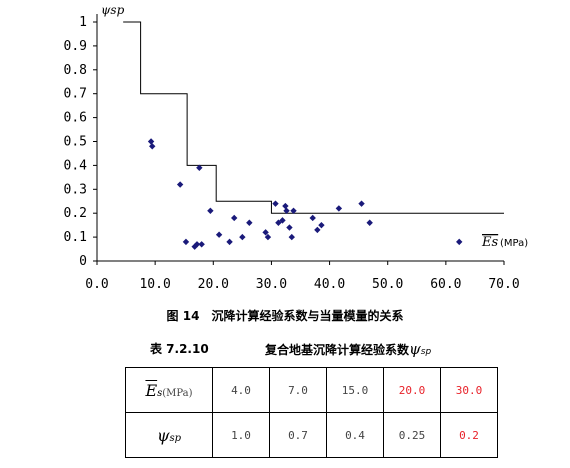 The image size is (570, 468). I want to click on table-title-symbol: ψ, so click(415, 349).